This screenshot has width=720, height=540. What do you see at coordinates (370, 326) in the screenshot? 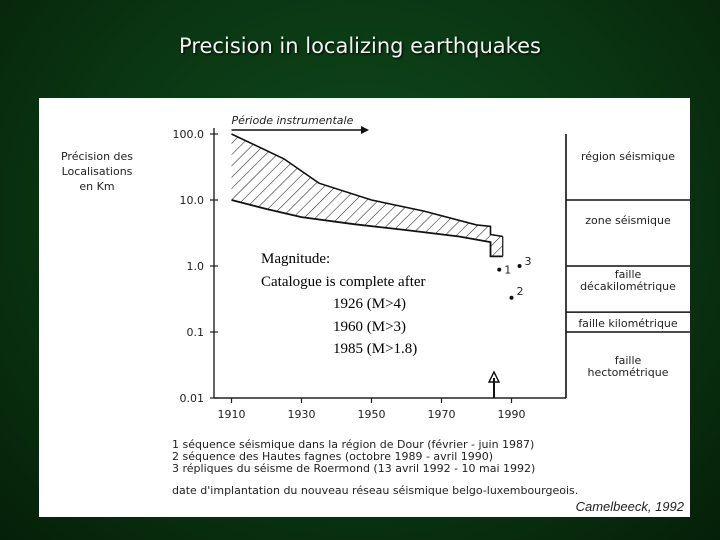
I see `overlay-item: 1960 (M>3)` at bounding box center [370, 326].